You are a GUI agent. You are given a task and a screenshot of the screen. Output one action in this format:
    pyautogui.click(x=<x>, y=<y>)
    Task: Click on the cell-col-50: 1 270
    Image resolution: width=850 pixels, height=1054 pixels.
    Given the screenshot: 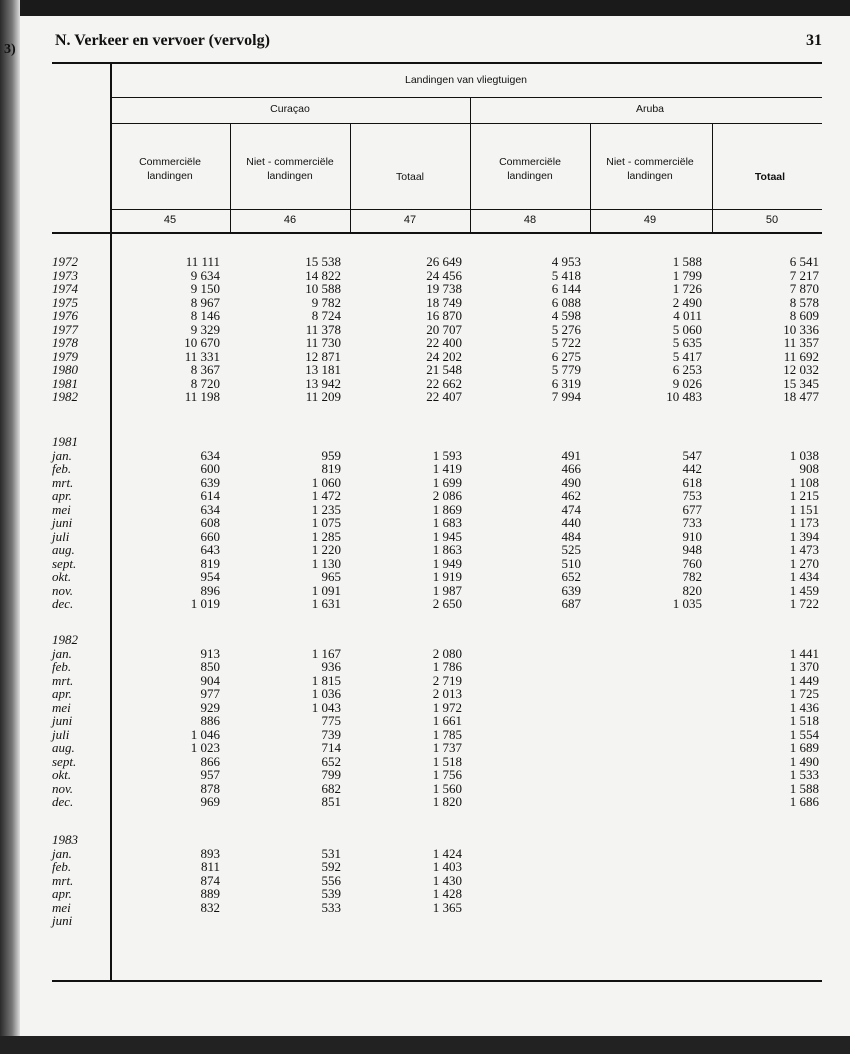 What is the action you would take?
    pyautogui.click(x=804, y=563)
    